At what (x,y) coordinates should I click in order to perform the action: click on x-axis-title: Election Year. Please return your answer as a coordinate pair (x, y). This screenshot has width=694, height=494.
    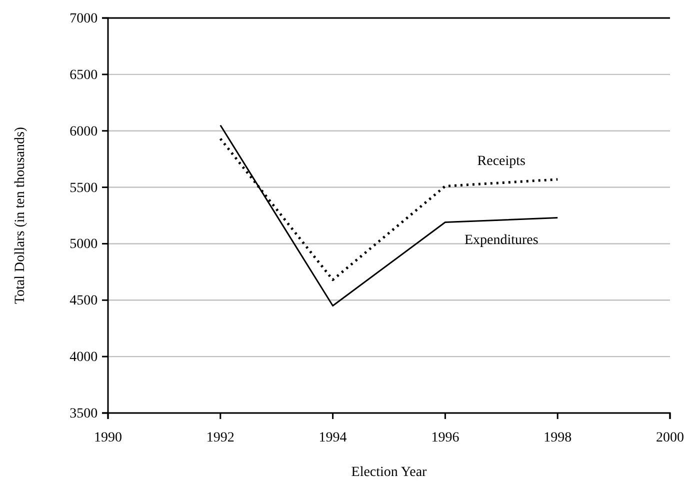
    Looking at the image, I should click on (389, 472).